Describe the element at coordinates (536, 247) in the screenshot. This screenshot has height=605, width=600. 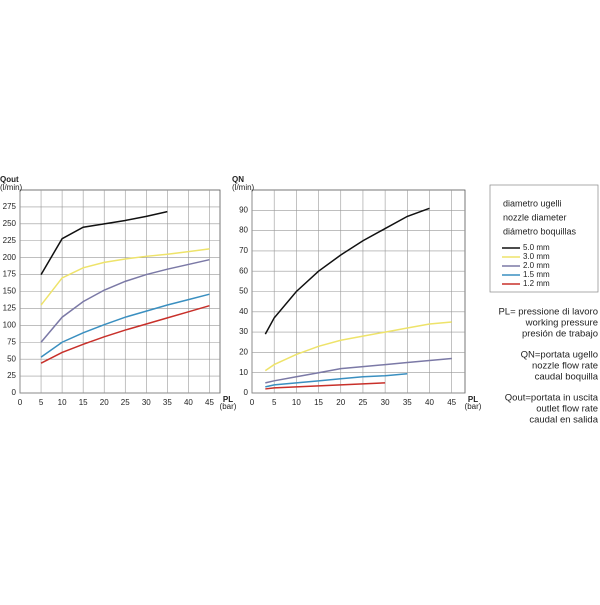
I see `legend-label: 5.0 mm` at that location.